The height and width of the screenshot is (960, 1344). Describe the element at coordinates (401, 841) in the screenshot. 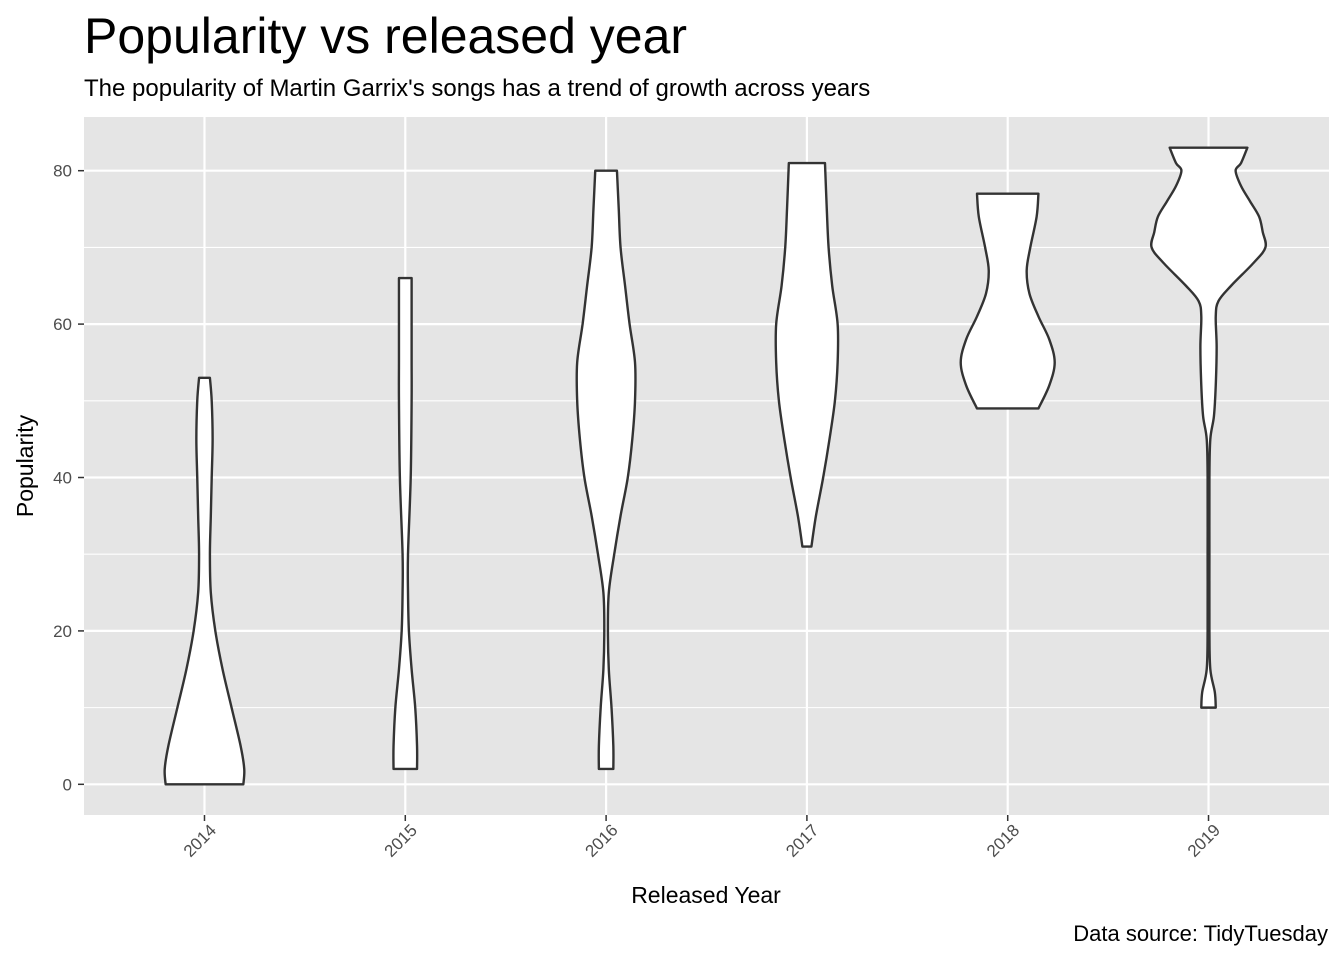

I see `x-tick-label: 2015` at that location.